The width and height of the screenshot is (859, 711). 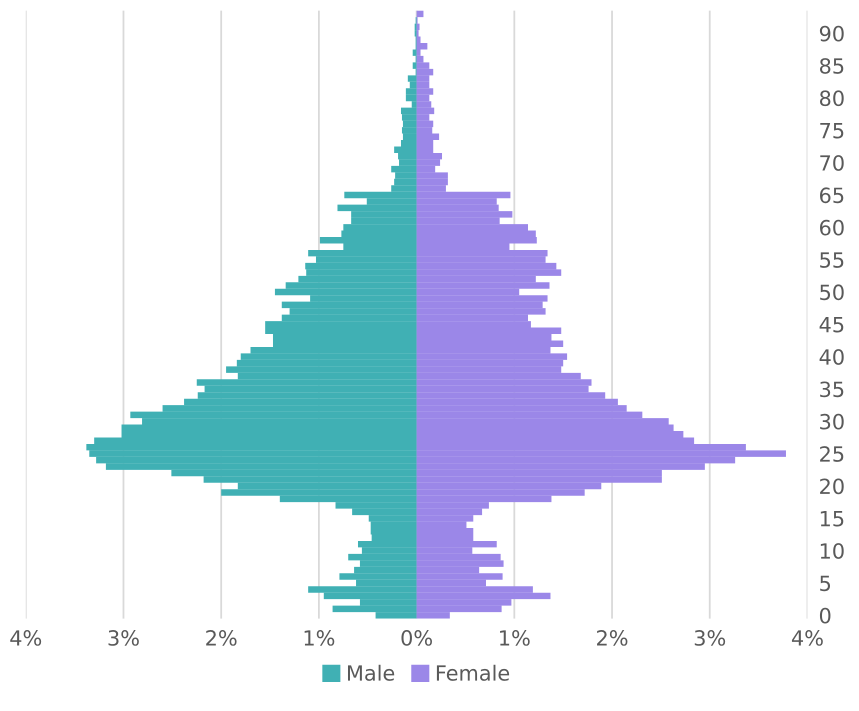 What do you see at coordinates (825, 616) in the screenshot?
I see `y-tick-label: 0` at bounding box center [825, 616].